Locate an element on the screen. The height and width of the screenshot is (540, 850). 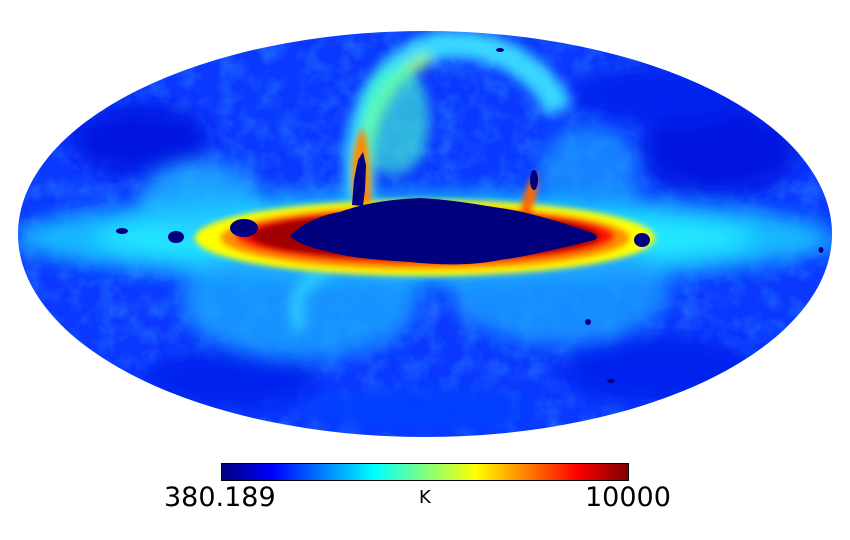
colorbar is located at coordinates (425, 472).